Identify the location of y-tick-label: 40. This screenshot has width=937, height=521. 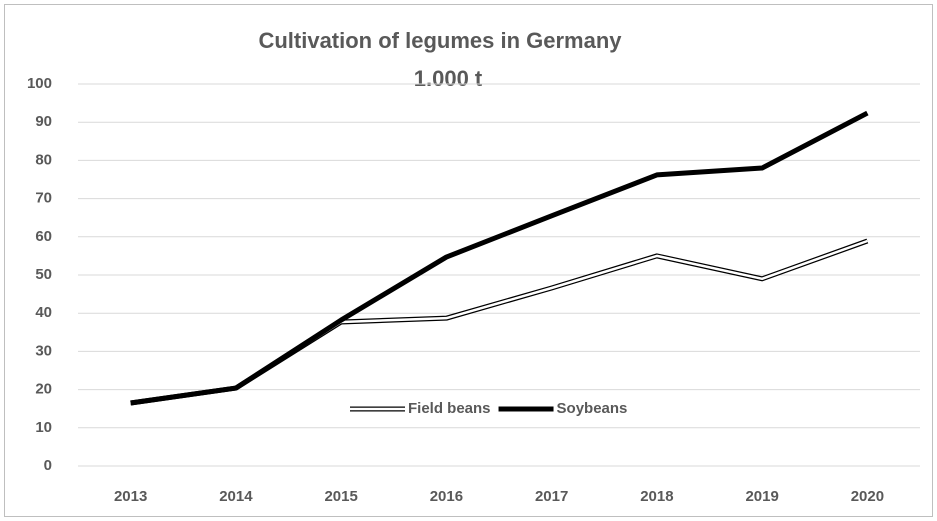
(43, 312).